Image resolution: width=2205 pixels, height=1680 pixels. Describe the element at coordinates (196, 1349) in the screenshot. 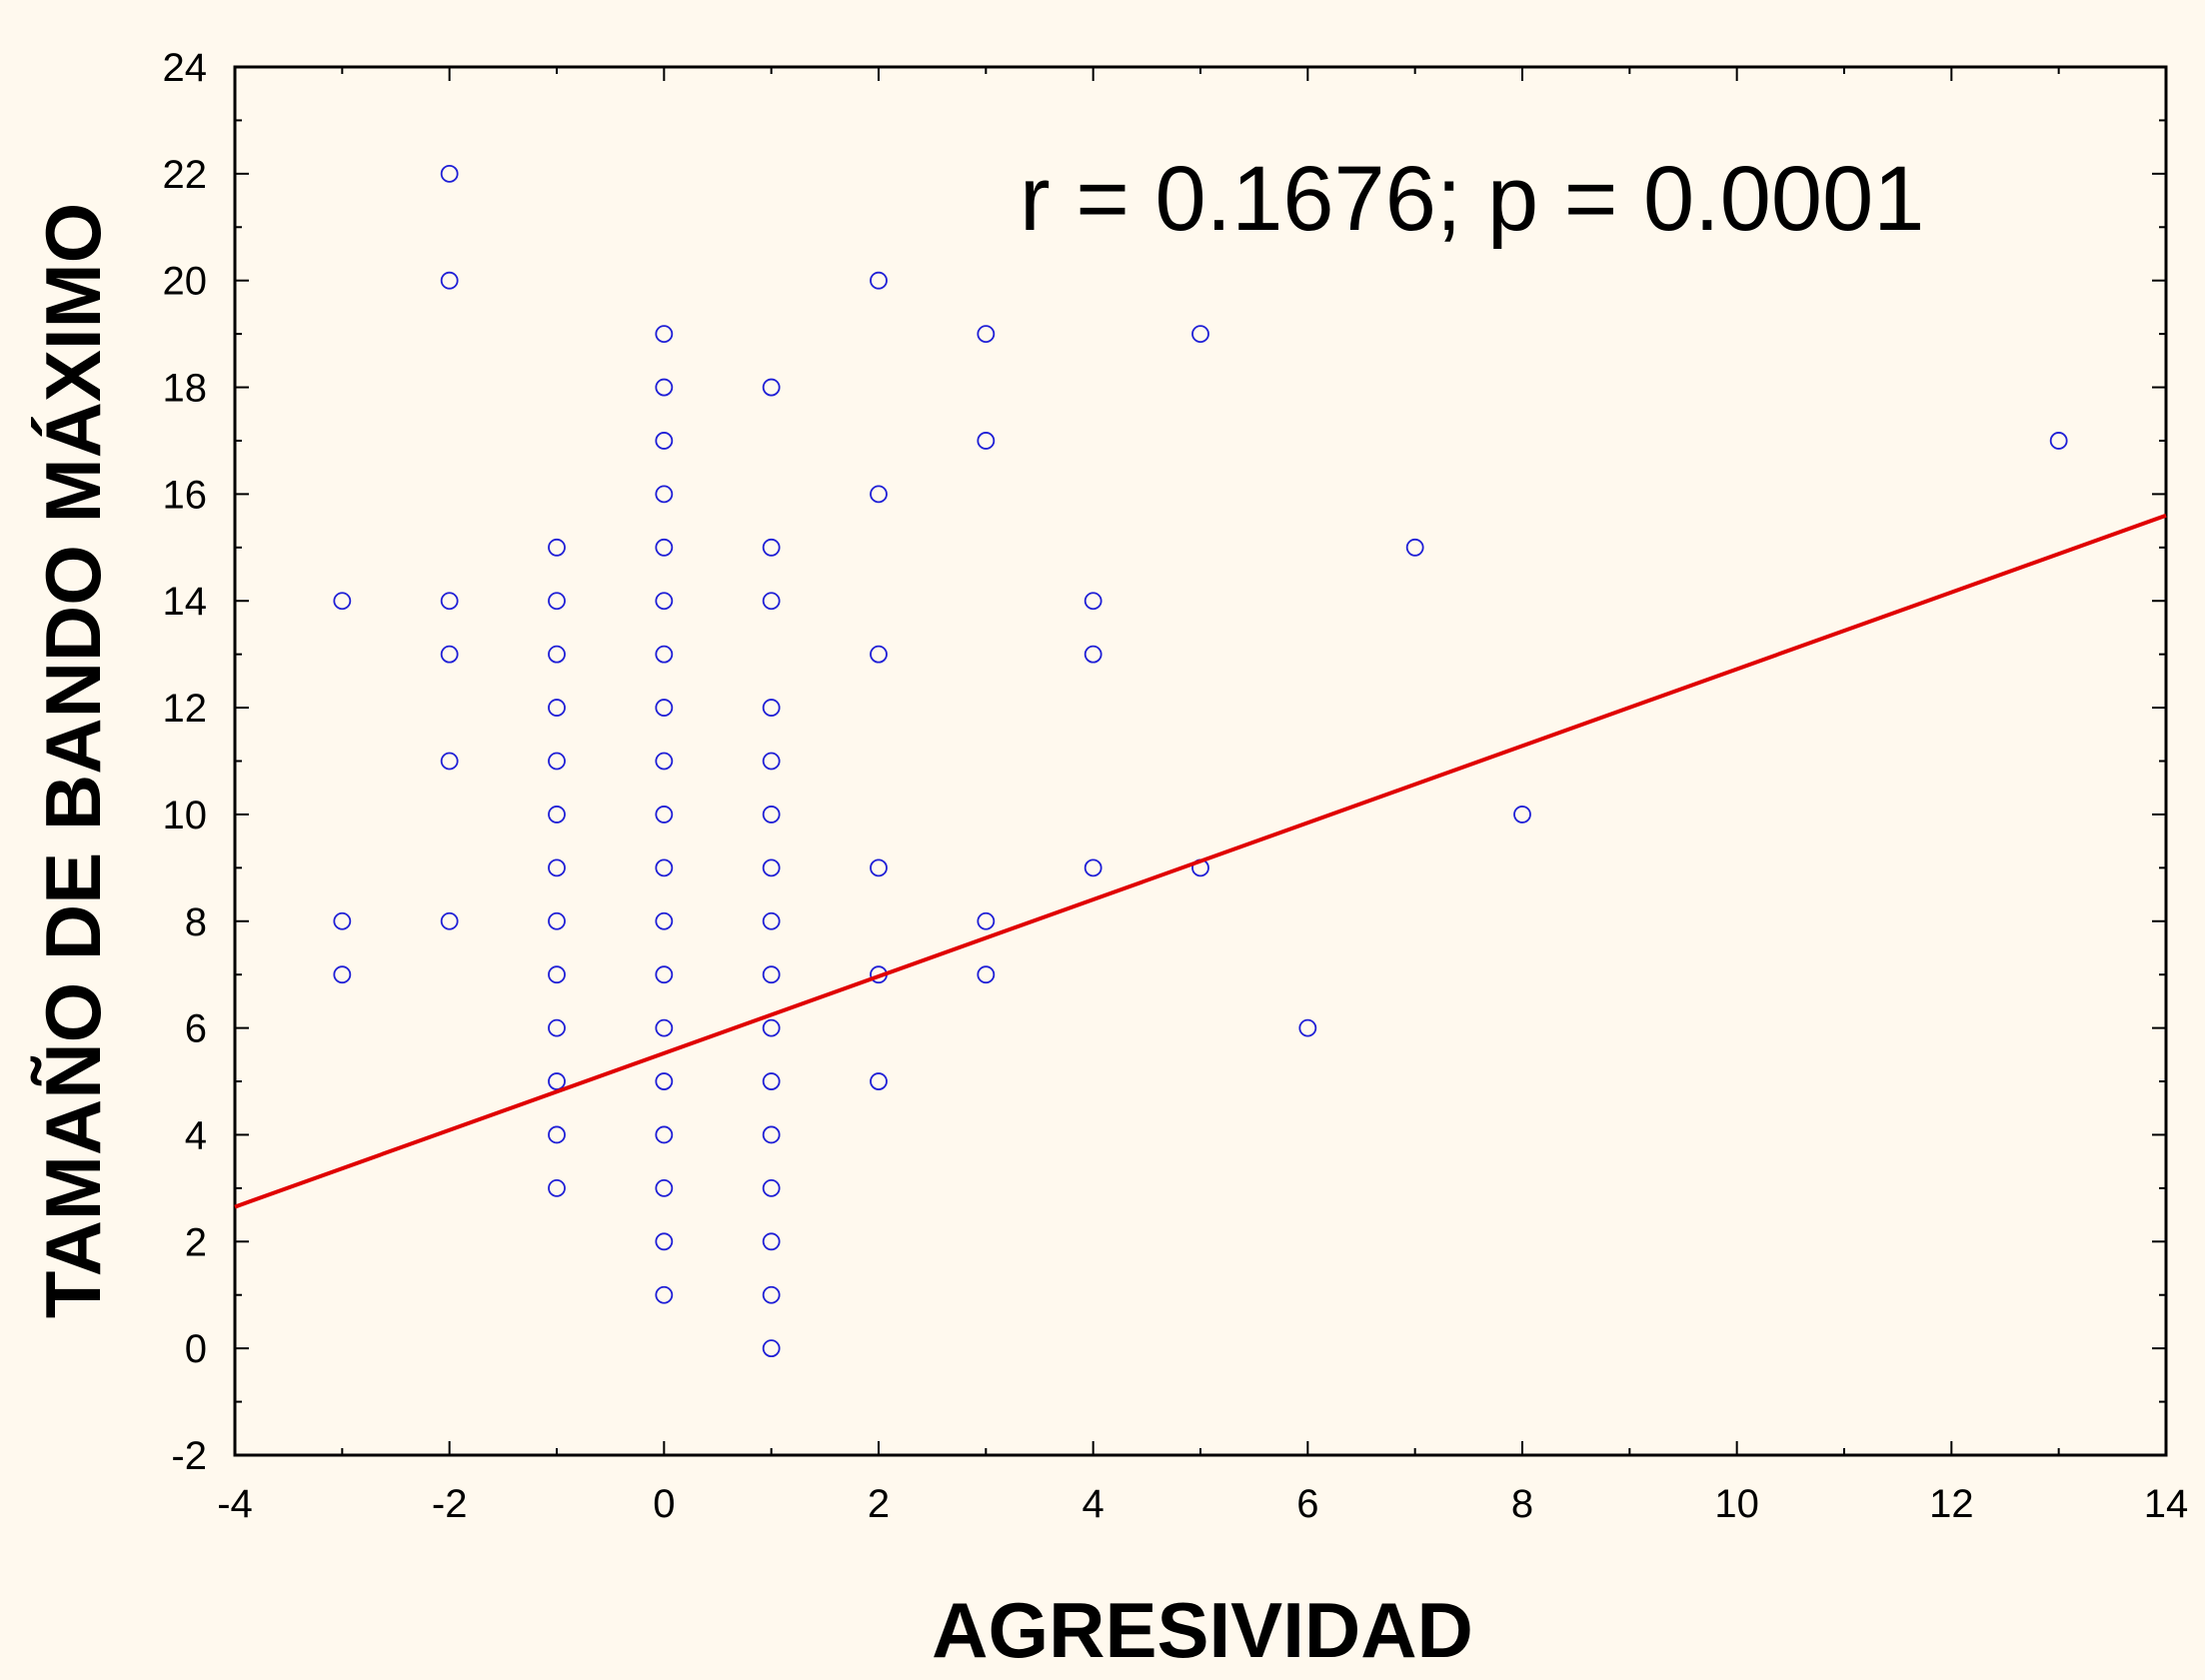

I see `y-tick-label: 0` at that location.